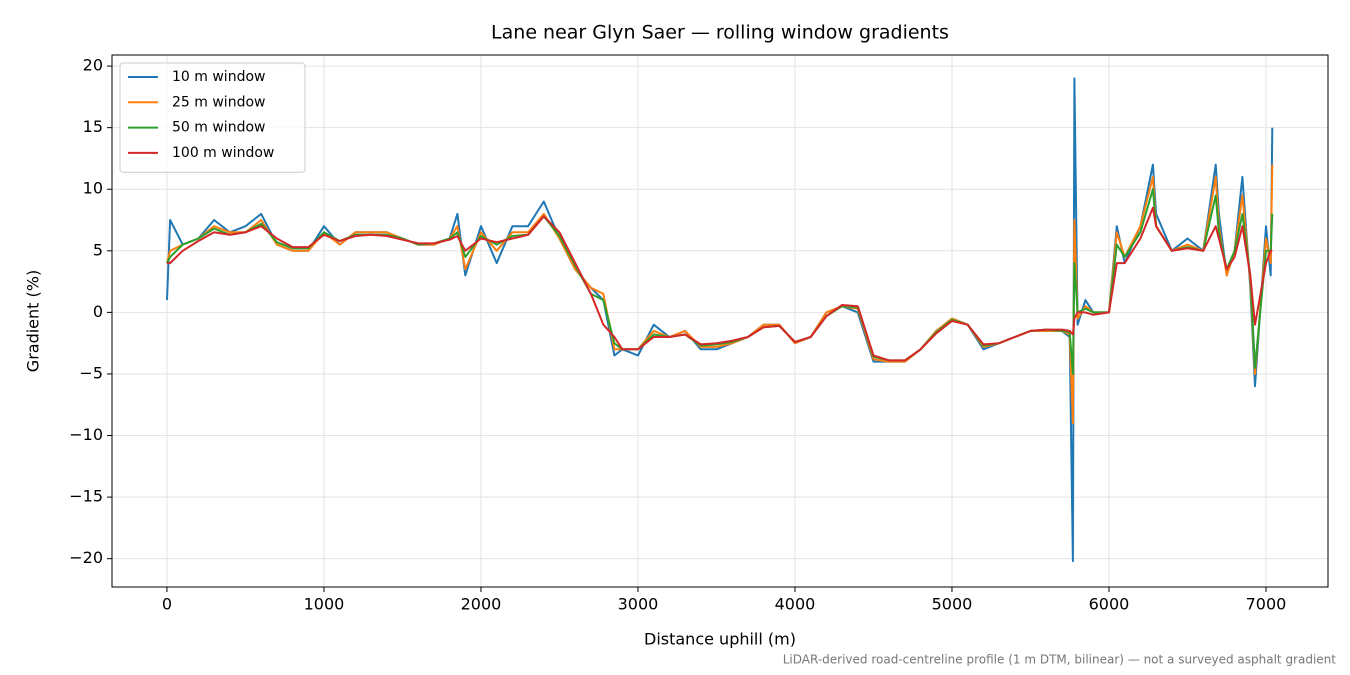 This screenshot has width=1350, height=675. I want to click on y-tick-label: 5, so click(98, 249).